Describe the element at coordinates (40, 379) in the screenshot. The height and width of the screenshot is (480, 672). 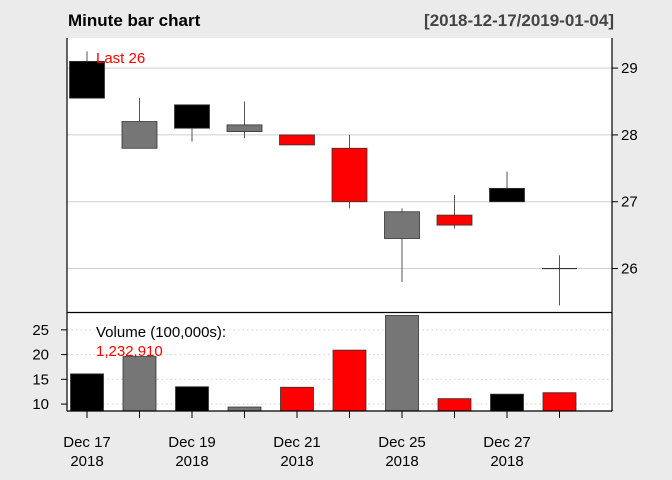
I see `volume-tick-label: 15` at that location.